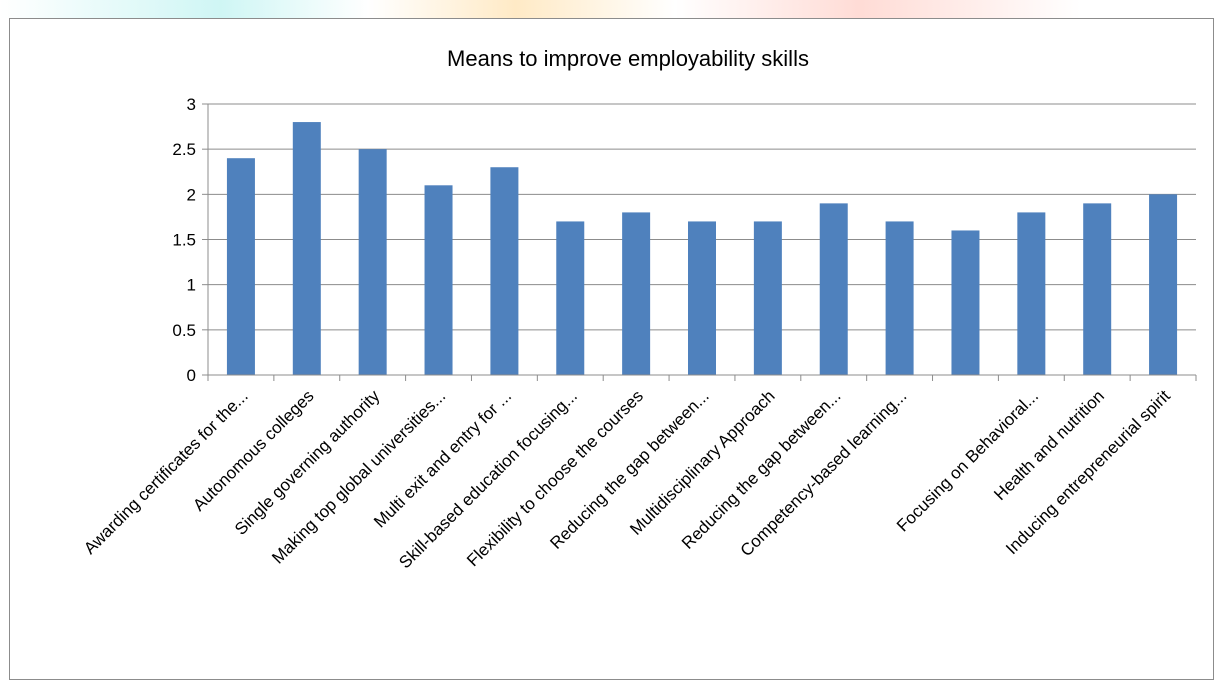 The height and width of the screenshot is (691, 1228). Describe the element at coordinates (614, 9) in the screenshot. I see `top-decorative-strip` at that location.